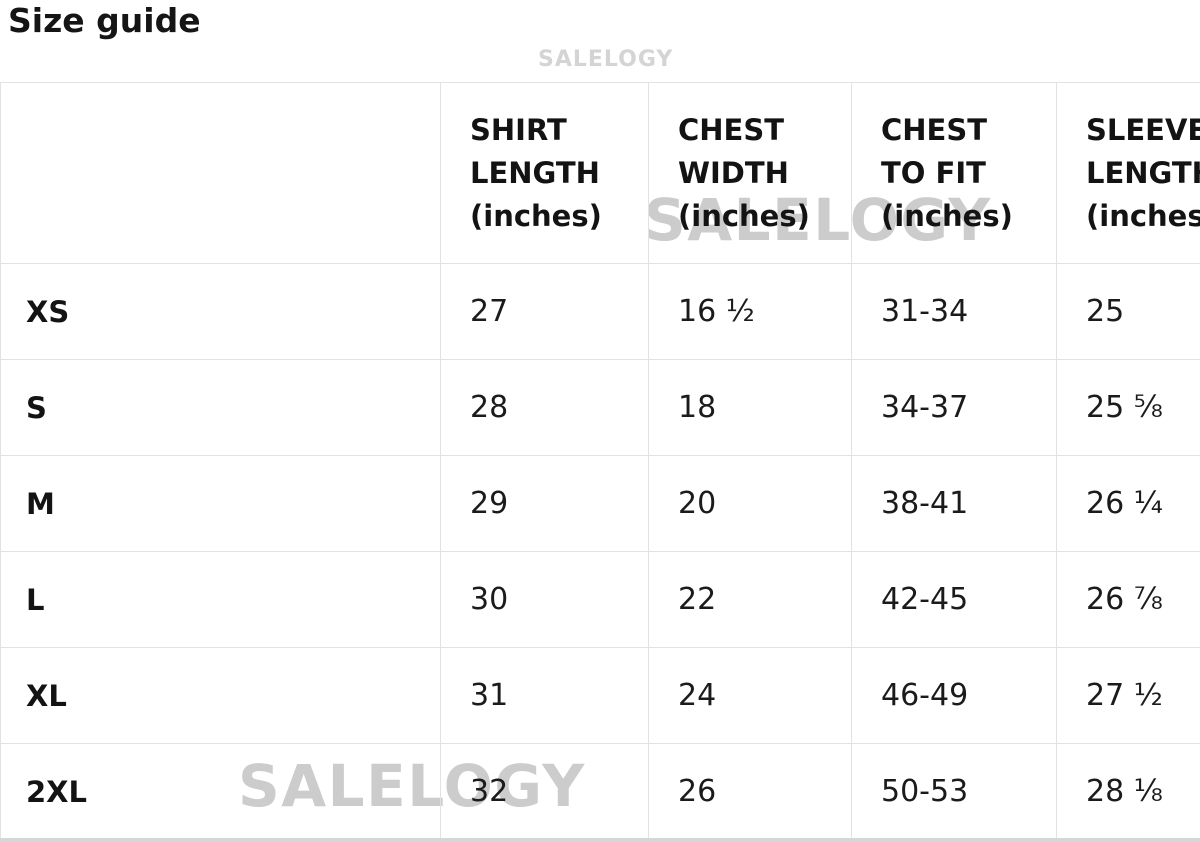 This screenshot has width=1200, height=842. I want to click on cell-sleeve-length: 26 ⅞, so click(1128, 599).